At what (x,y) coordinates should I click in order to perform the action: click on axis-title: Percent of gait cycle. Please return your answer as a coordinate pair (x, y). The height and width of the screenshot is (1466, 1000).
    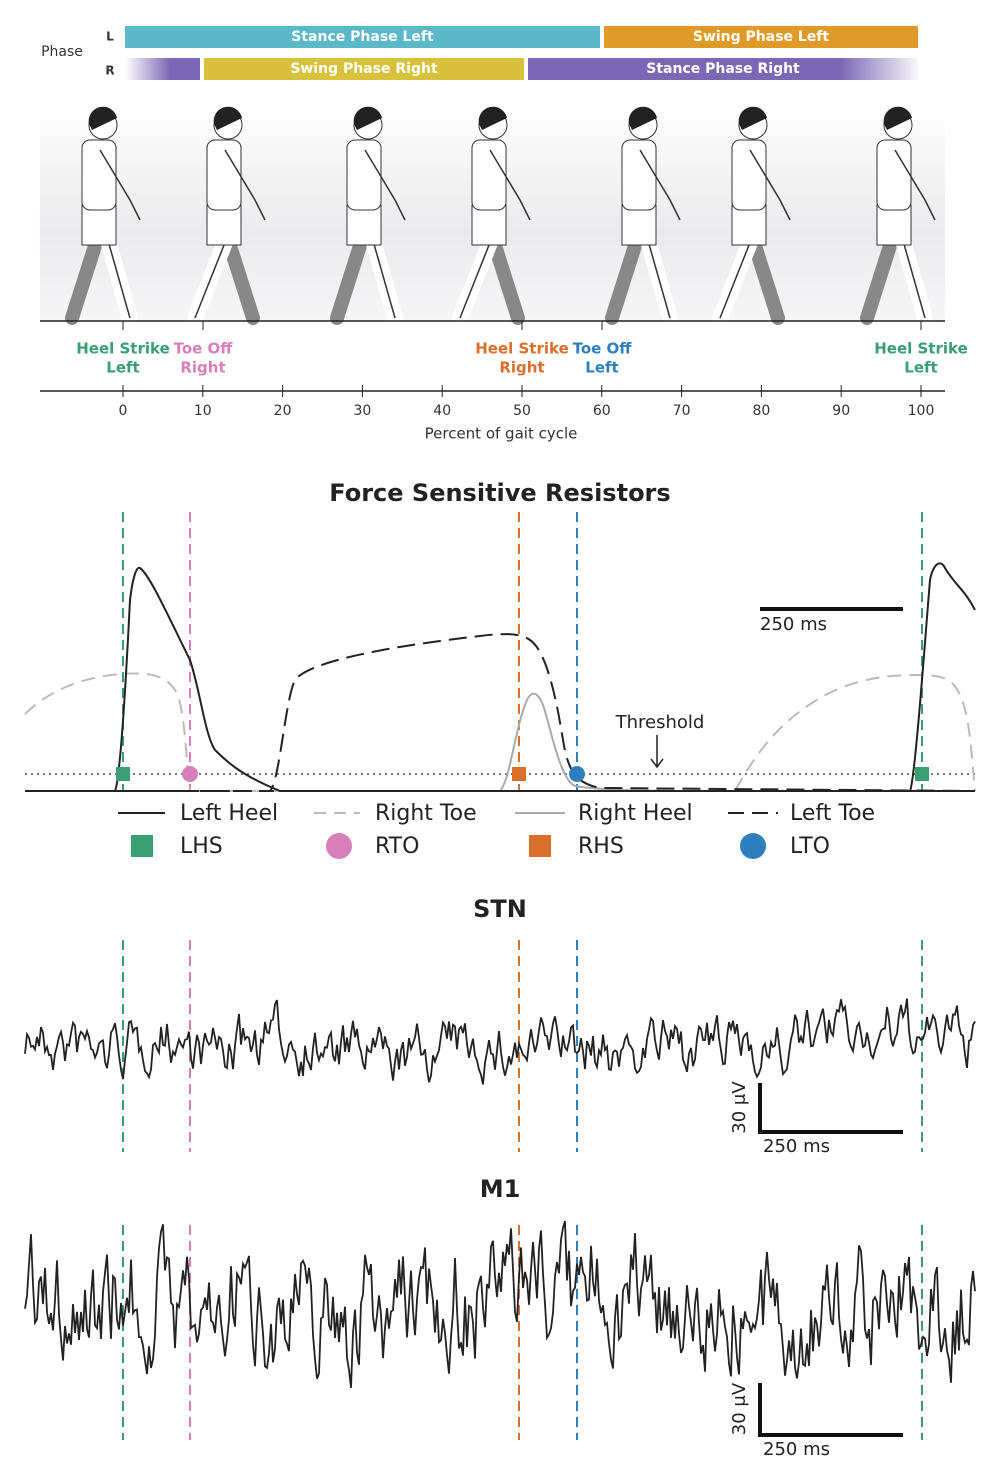
    Looking at the image, I should click on (501, 434).